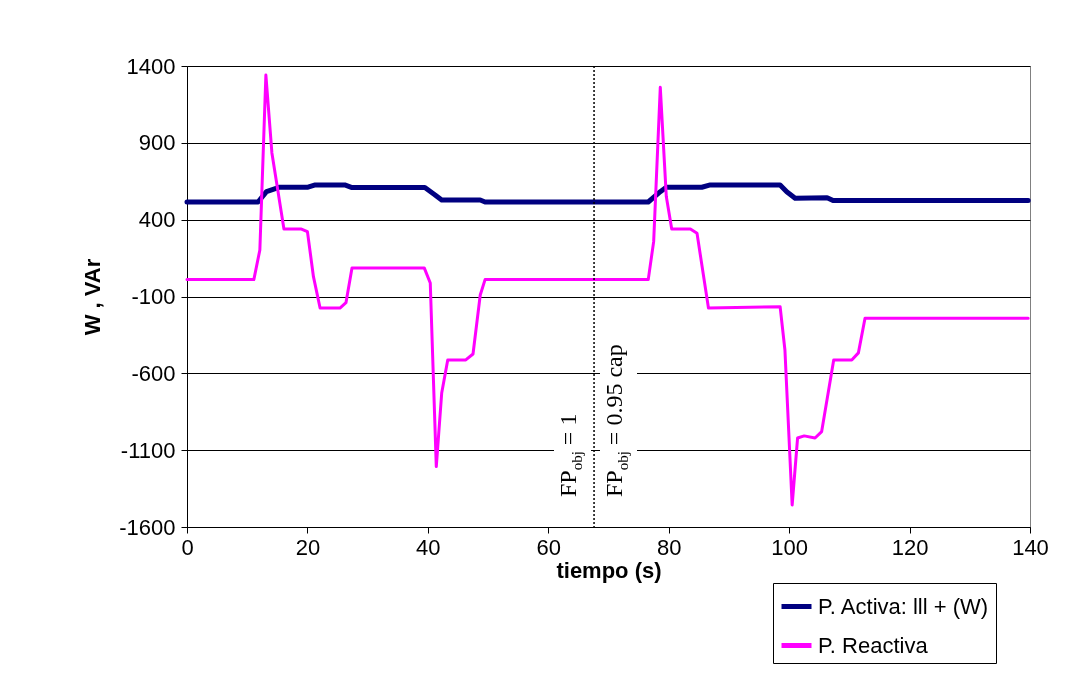  I want to click on x-tick-label: 60, so click(549, 547).